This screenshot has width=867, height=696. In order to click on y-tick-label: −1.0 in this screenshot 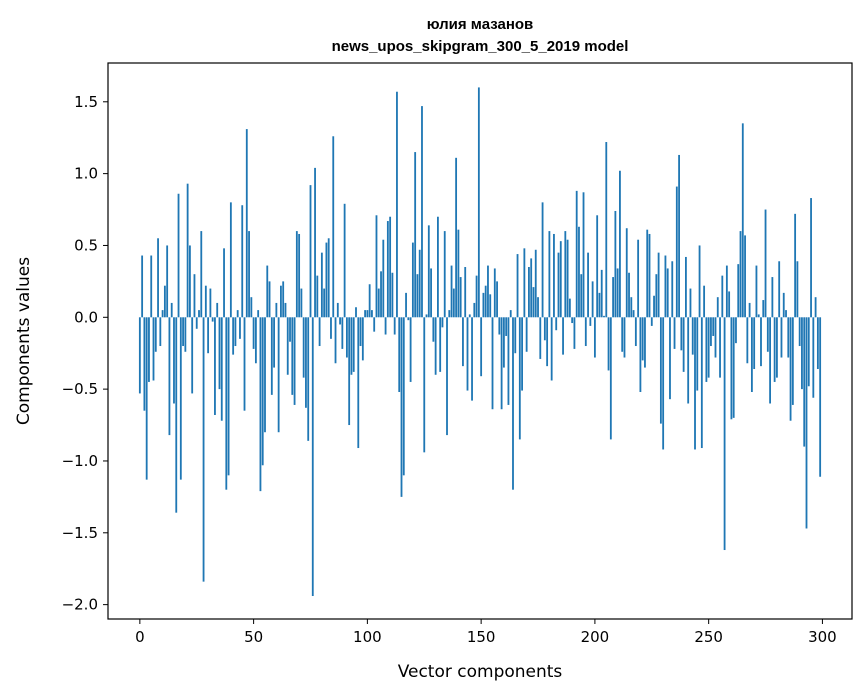, I will do `click(80, 461)`.